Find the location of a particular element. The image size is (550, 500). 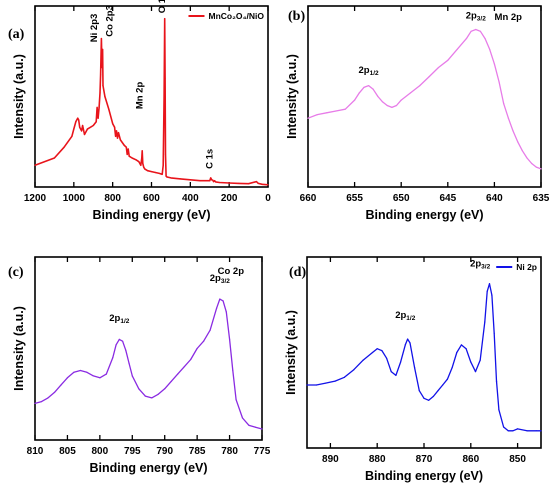

peak-annotation: 2p3/2 is located at coordinates (476, 17).